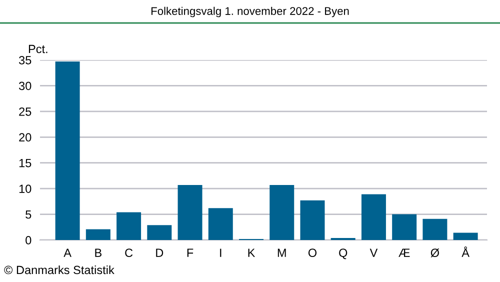 This screenshot has height=282, width=500. I want to click on x-tick-label: F, so click(190, 252).